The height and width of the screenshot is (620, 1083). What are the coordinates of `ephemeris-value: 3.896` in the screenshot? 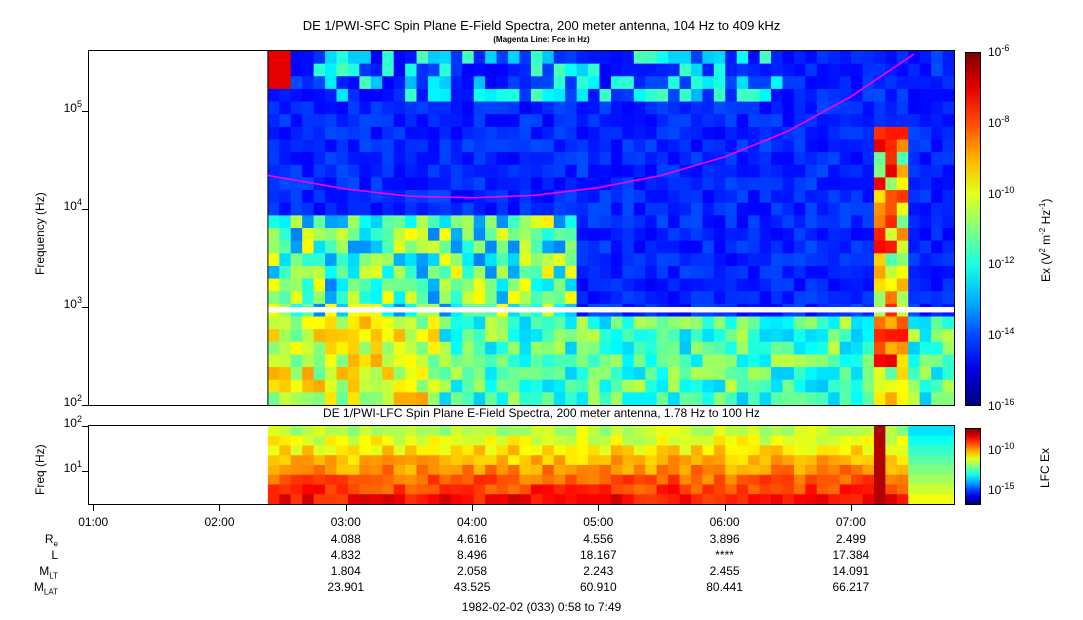 It's located at (724, 539).